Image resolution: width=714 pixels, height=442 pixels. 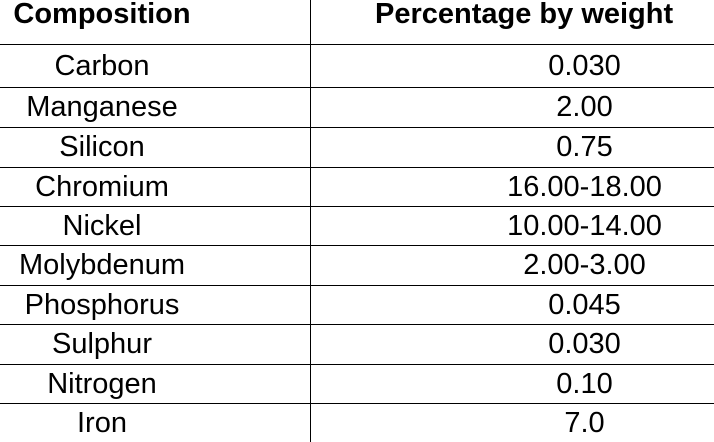 I want to click on table-row: Carbon 0.030, so click(x=357, y=66).